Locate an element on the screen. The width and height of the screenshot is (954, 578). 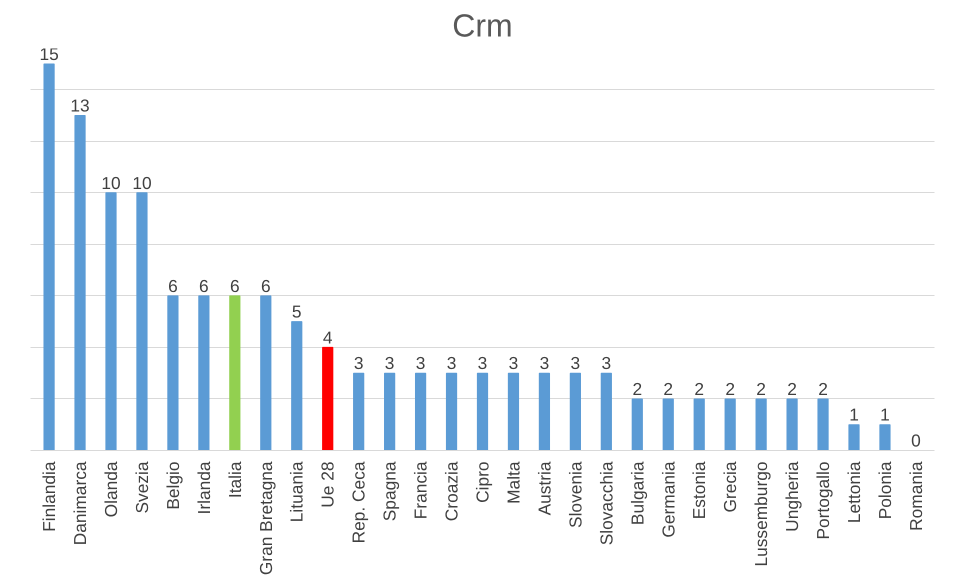
x-tick-label: Belgio is located at coordinates (172, 485).